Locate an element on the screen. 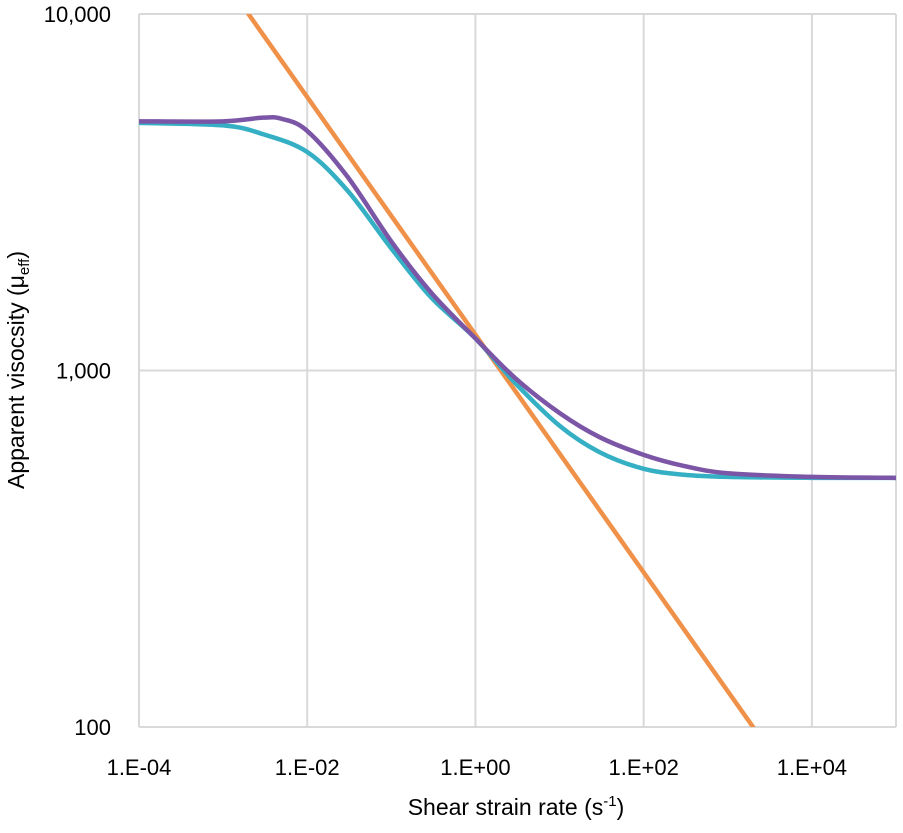 The width and height of the screenshot is (903, 833). y-axis-title: Apparent visocsity (μeff) is located at coordinates (18, 370).